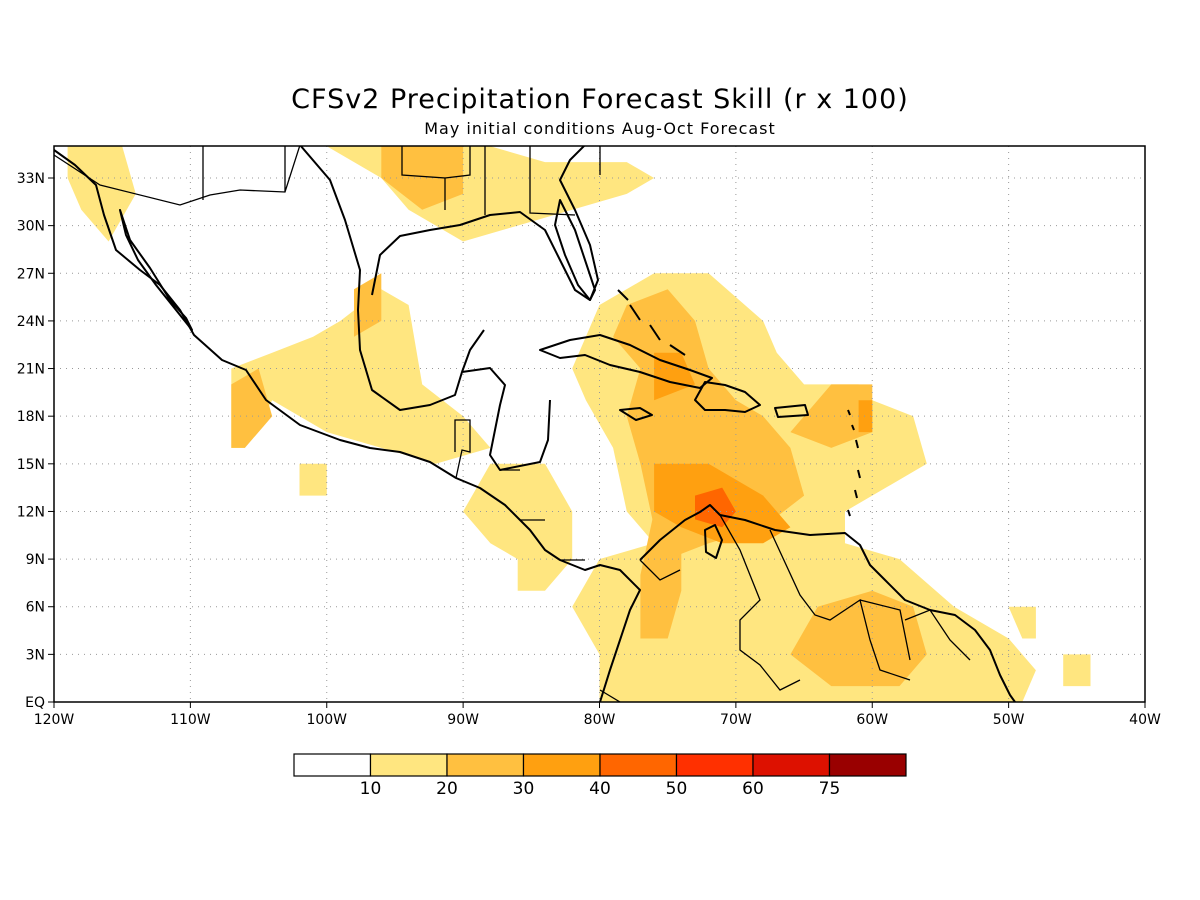 This screenshot has height=900, width=1200. Describe the element at coordinates (713, 541) in the screenshot. I see `maracaibo-coast` at that location.